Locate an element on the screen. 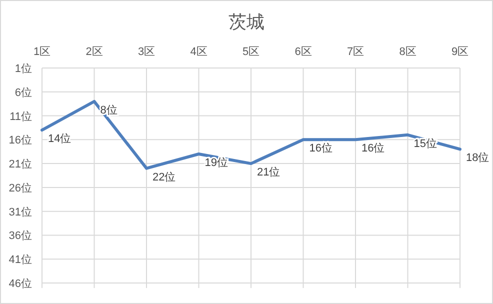 The width and height of the screenshot is (493, 304). xtick: 9区 is located at coordinates (460, 52).